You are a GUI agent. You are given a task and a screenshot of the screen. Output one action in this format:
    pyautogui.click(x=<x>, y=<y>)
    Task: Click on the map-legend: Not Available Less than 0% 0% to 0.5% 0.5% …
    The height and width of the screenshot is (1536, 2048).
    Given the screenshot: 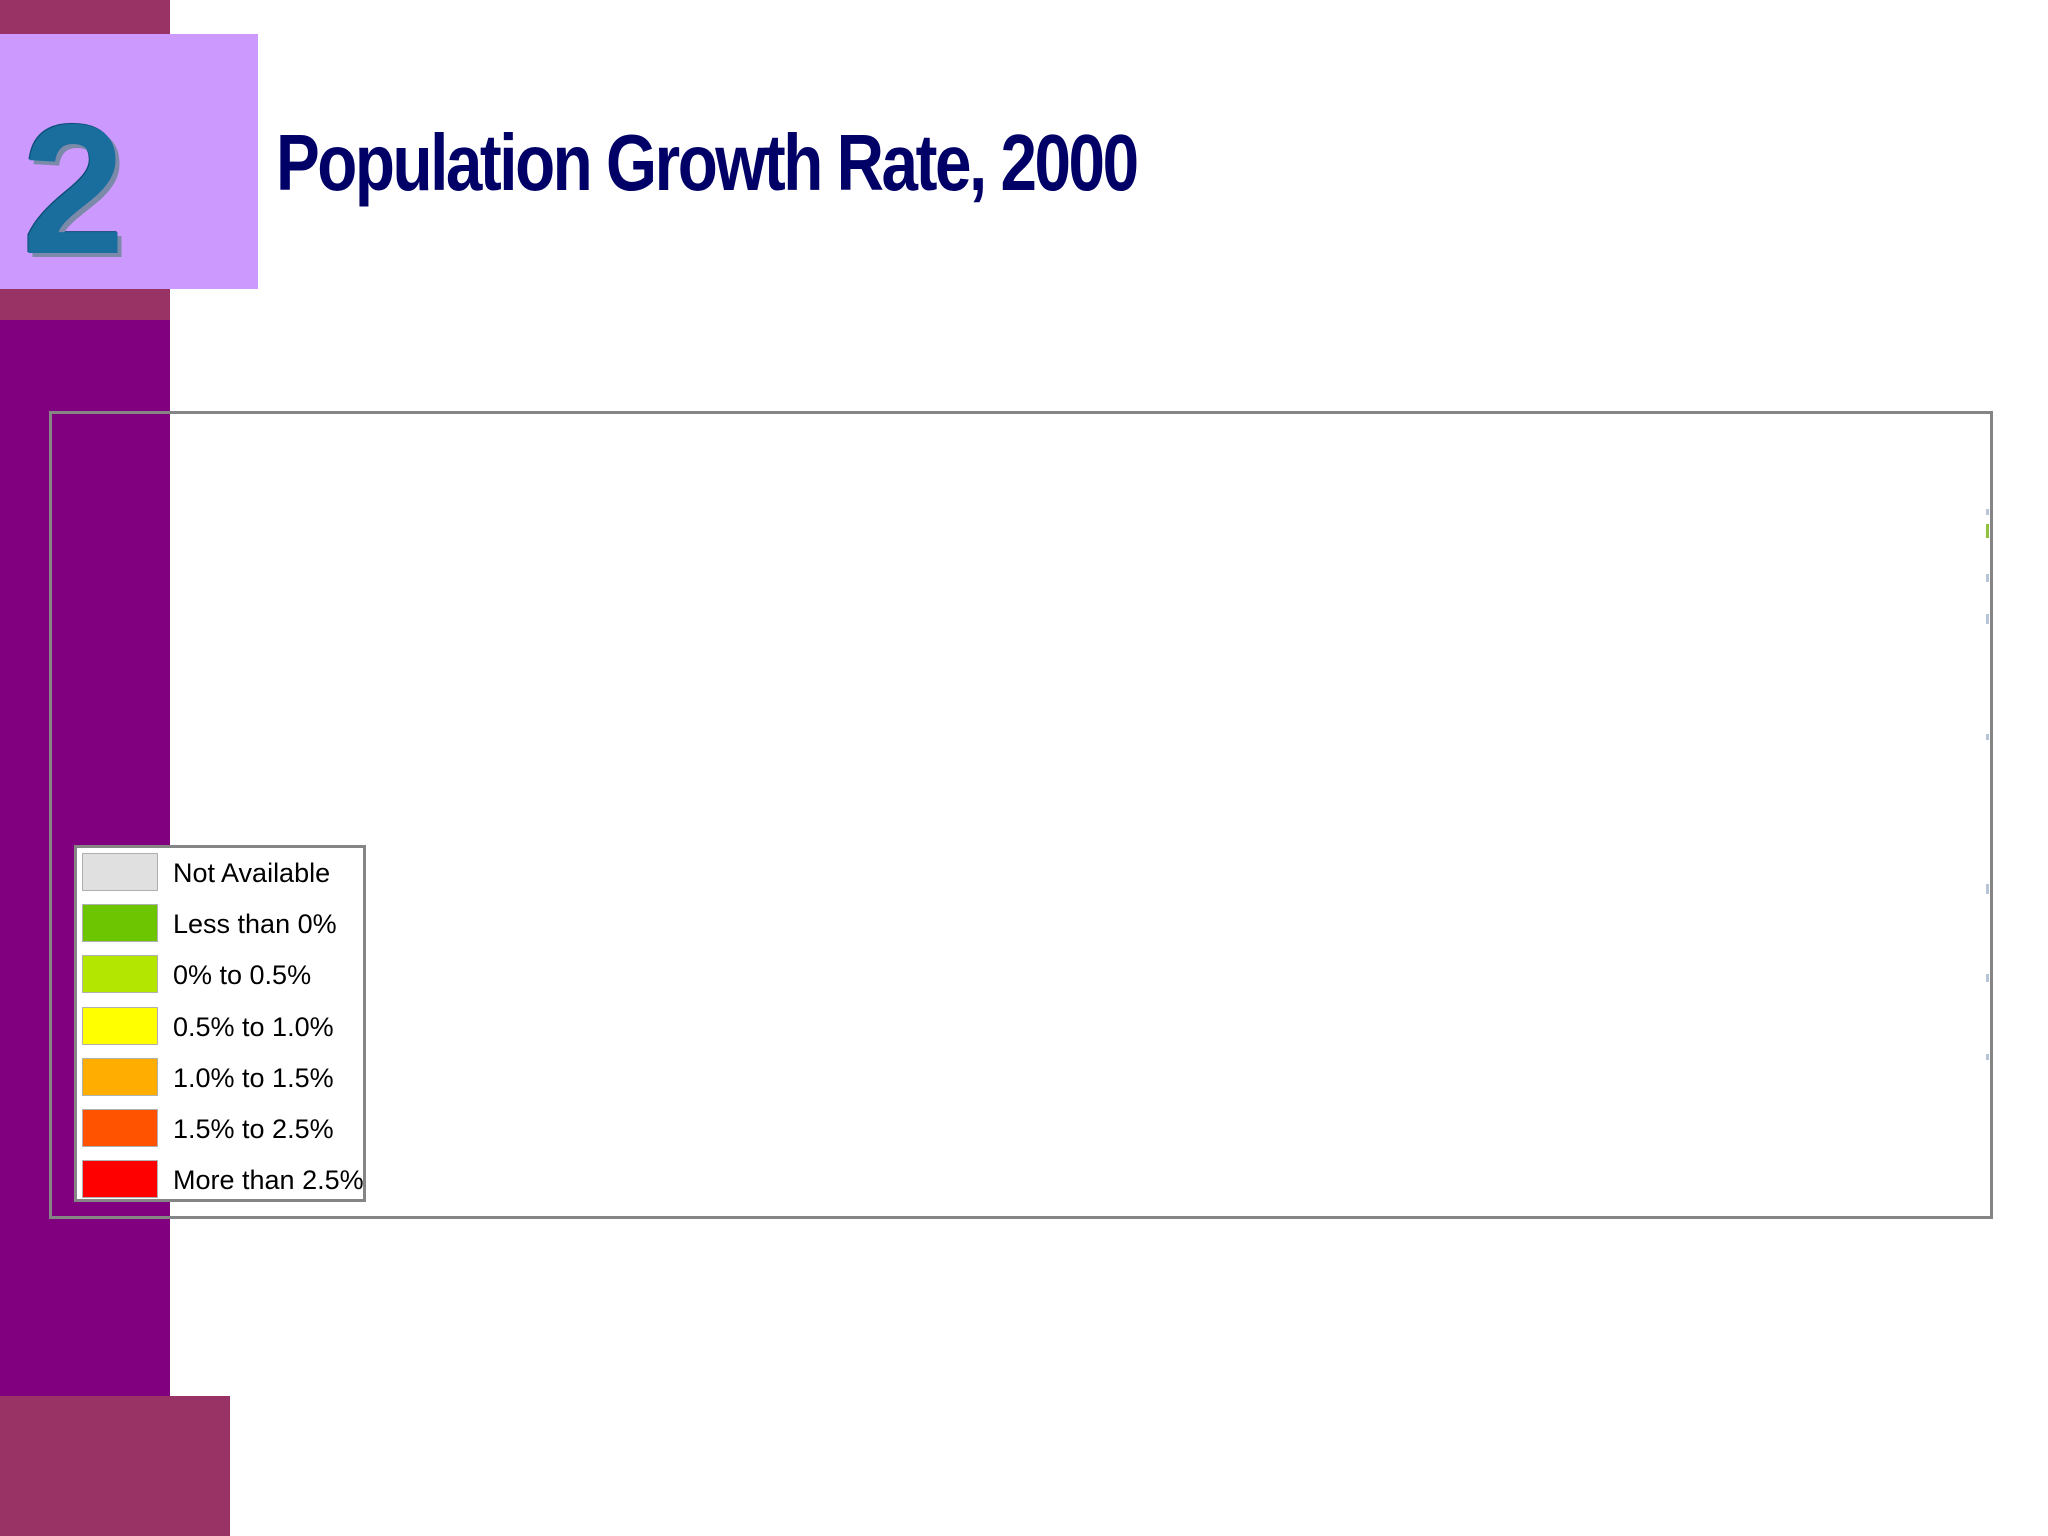 What is the action you would take?
    pyautogui.click(x=220, y=1023)
    